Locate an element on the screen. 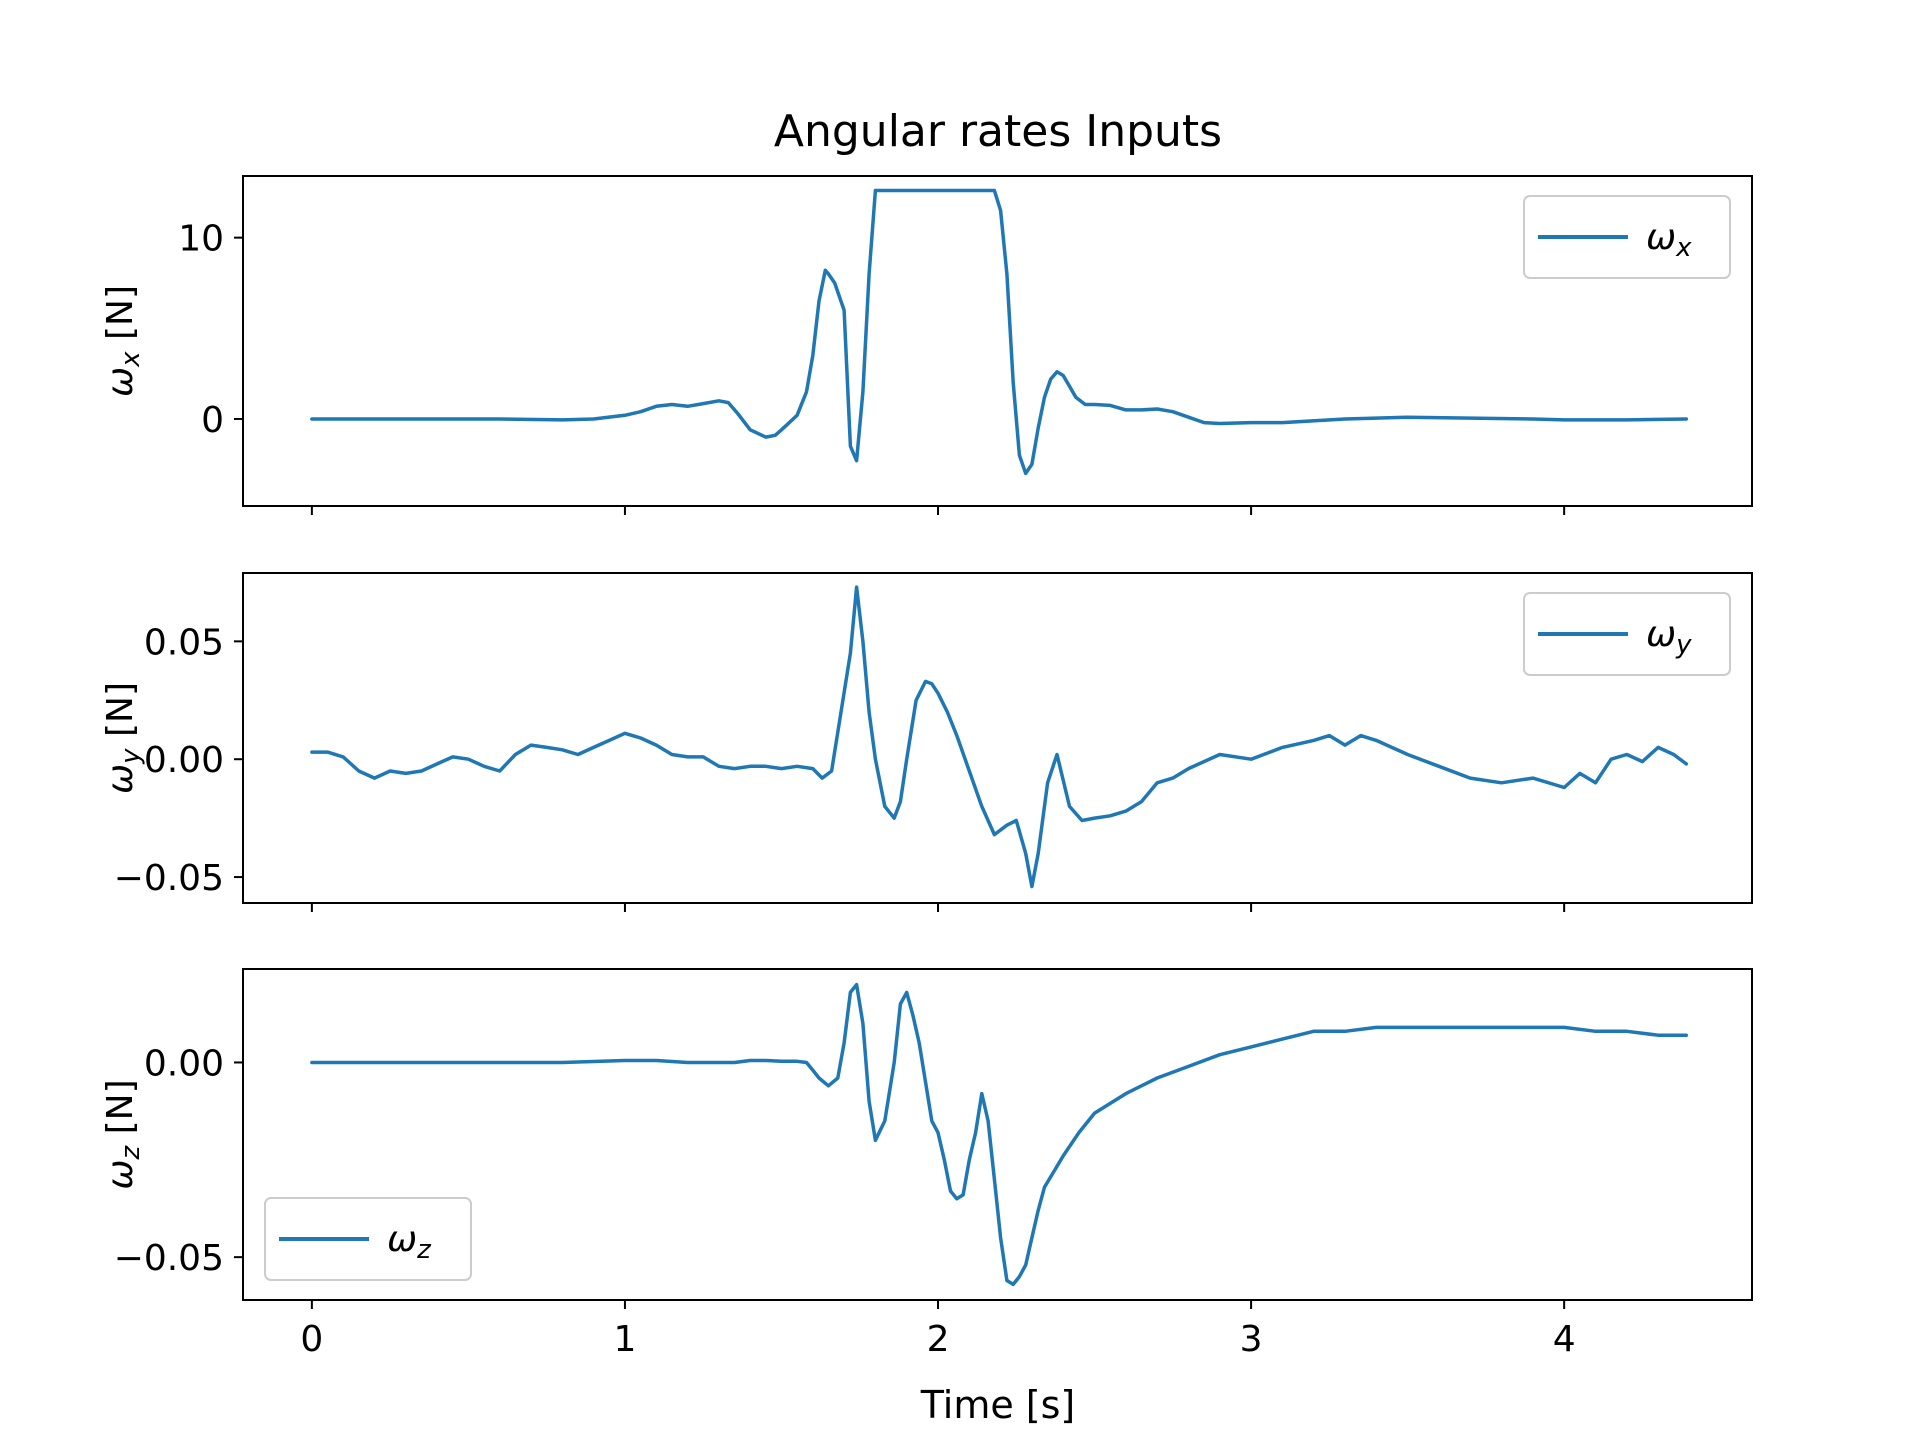 This screenshot has width=1920, height=1440. x-axis-label: Time [s] is located at coordinates (998, 1405).